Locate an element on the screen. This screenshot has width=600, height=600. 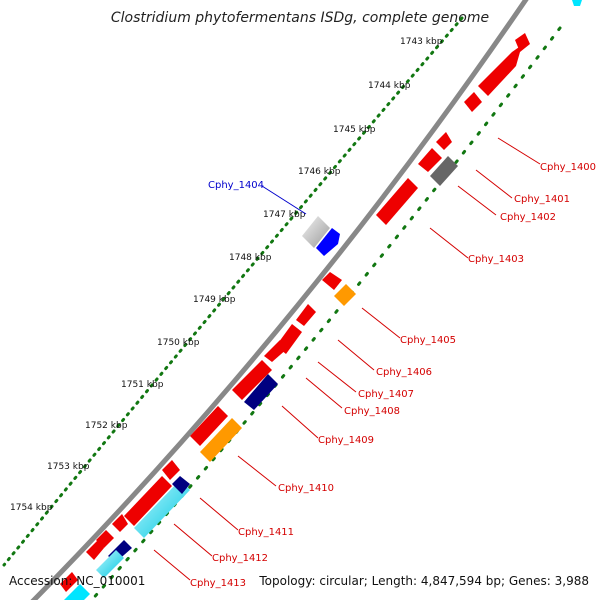
gene-label: Cphy_1412 is located at coordinates (240, 558).